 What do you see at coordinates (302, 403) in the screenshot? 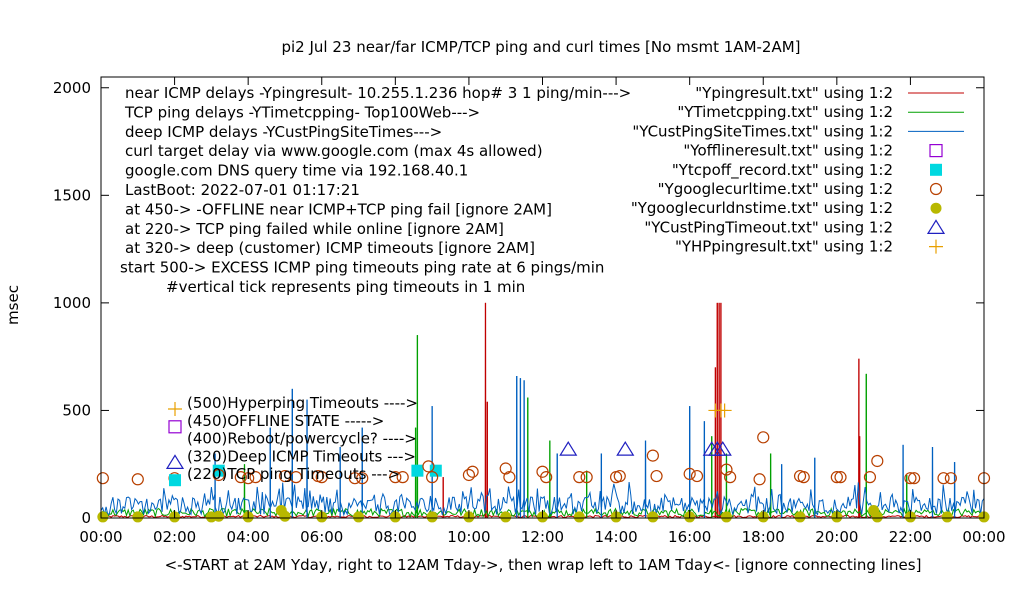
I see `inner-label-0: (500)Hyperping Timeouts ---->` at bounding box center [302, 403].